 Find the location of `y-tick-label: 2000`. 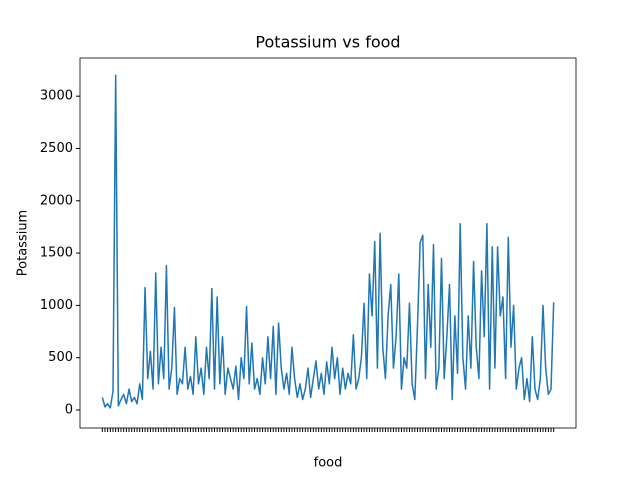

y-tick-label: 2000 is located at coordinates (56, 200).